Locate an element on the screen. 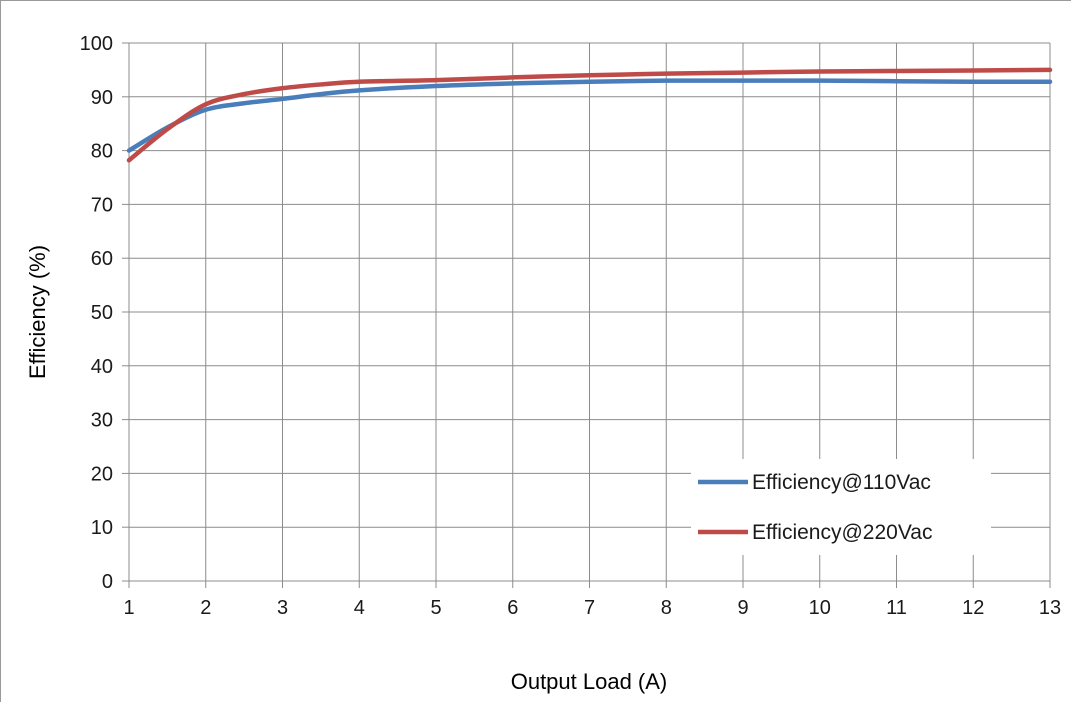 The image size is (1071, 708). y-tick-label-30: 30 is located at coordinates (102, 421).